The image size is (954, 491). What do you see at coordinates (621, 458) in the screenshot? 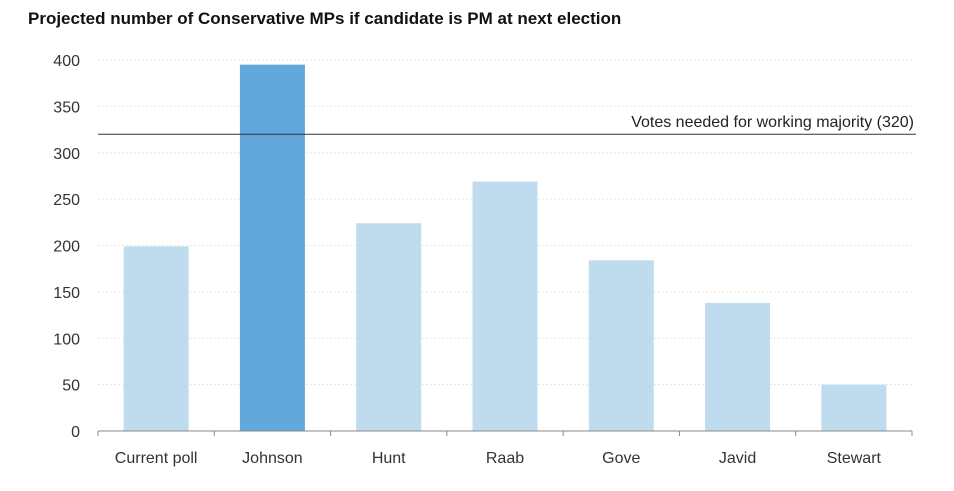
I see `x-tick-label-gove: Gove` at bounding box center [621, 458].